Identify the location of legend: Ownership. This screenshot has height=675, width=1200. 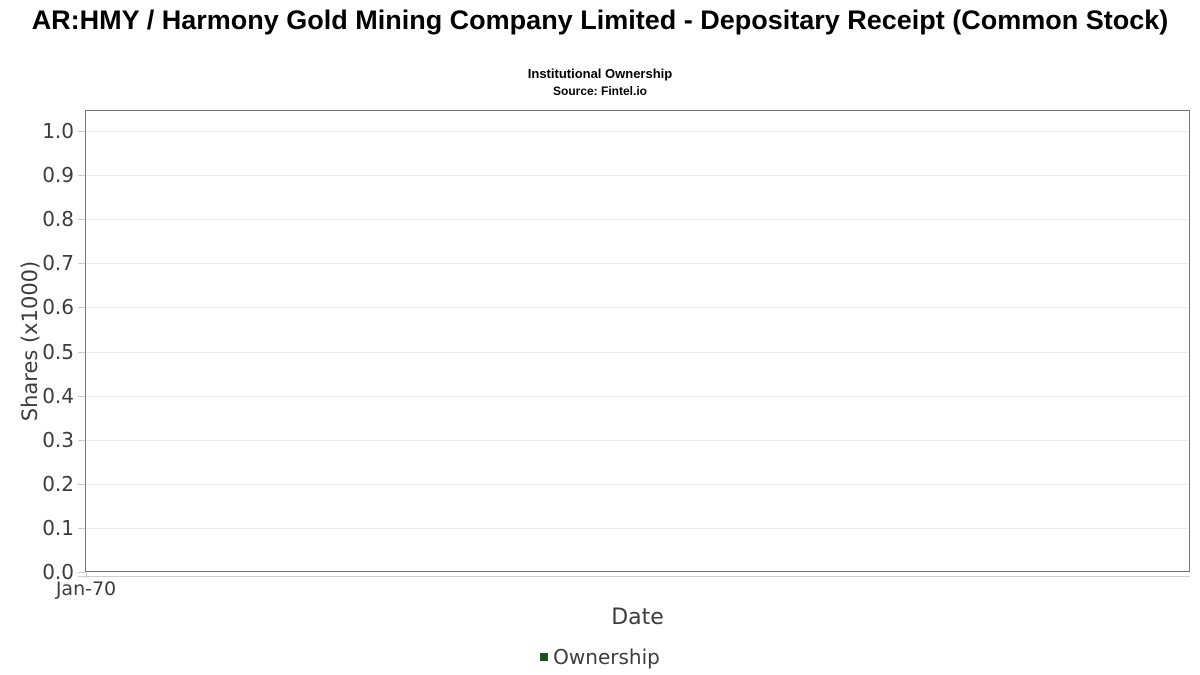
(600, 657).